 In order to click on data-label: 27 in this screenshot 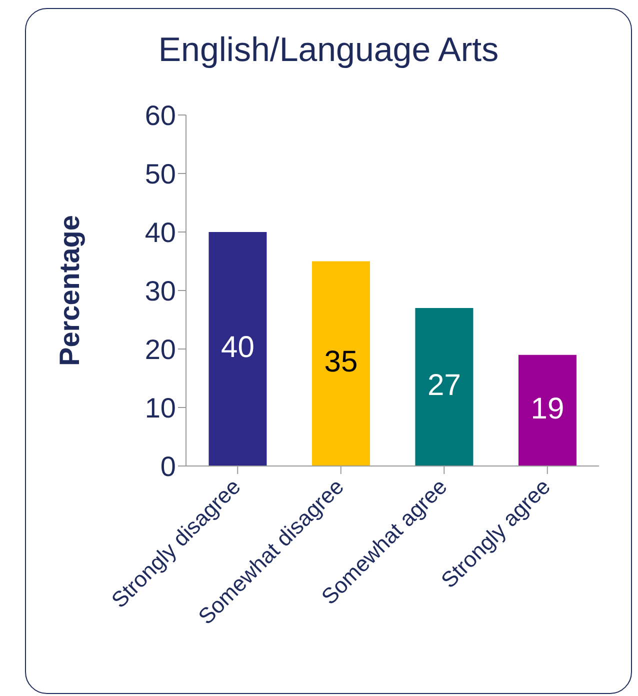, I will do `click(444, 385)`.